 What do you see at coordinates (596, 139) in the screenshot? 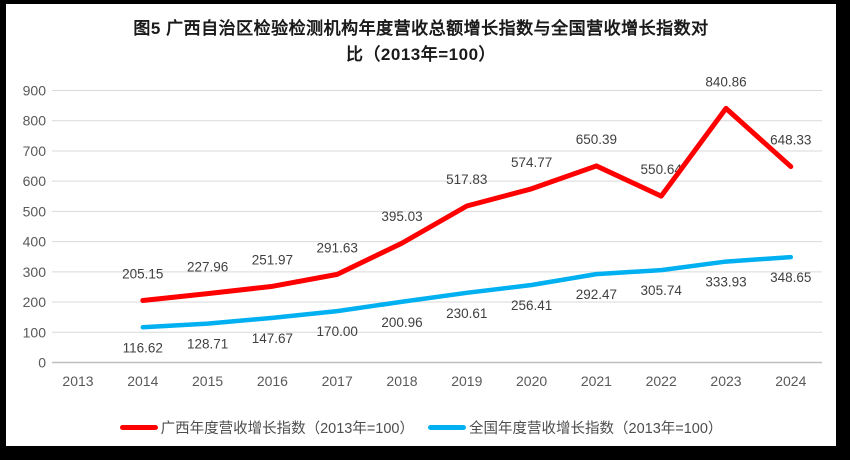
I see `data-label: 650.39` at bounding box center [596, 139].